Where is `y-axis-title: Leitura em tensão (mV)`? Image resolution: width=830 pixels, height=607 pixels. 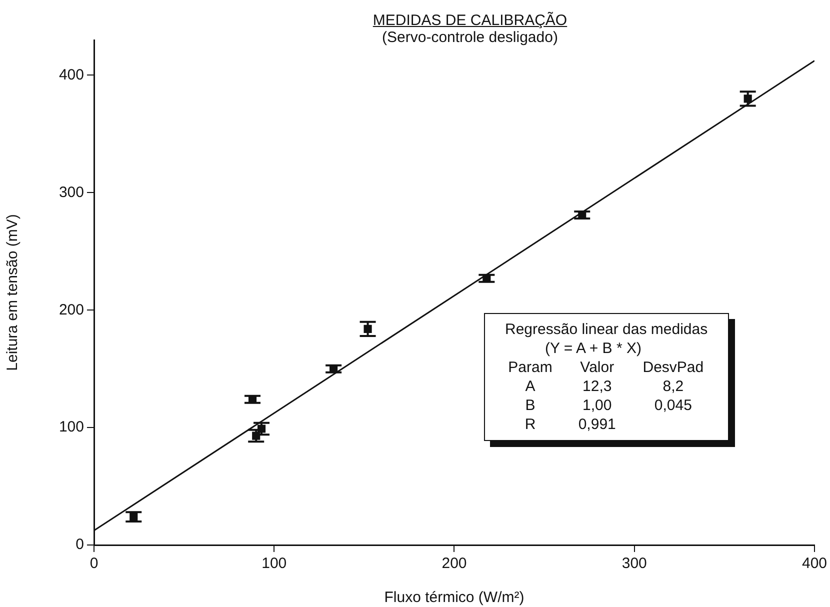
y-axis-title: Leitura em tensão (mV) is located at coordinates (13, 292).